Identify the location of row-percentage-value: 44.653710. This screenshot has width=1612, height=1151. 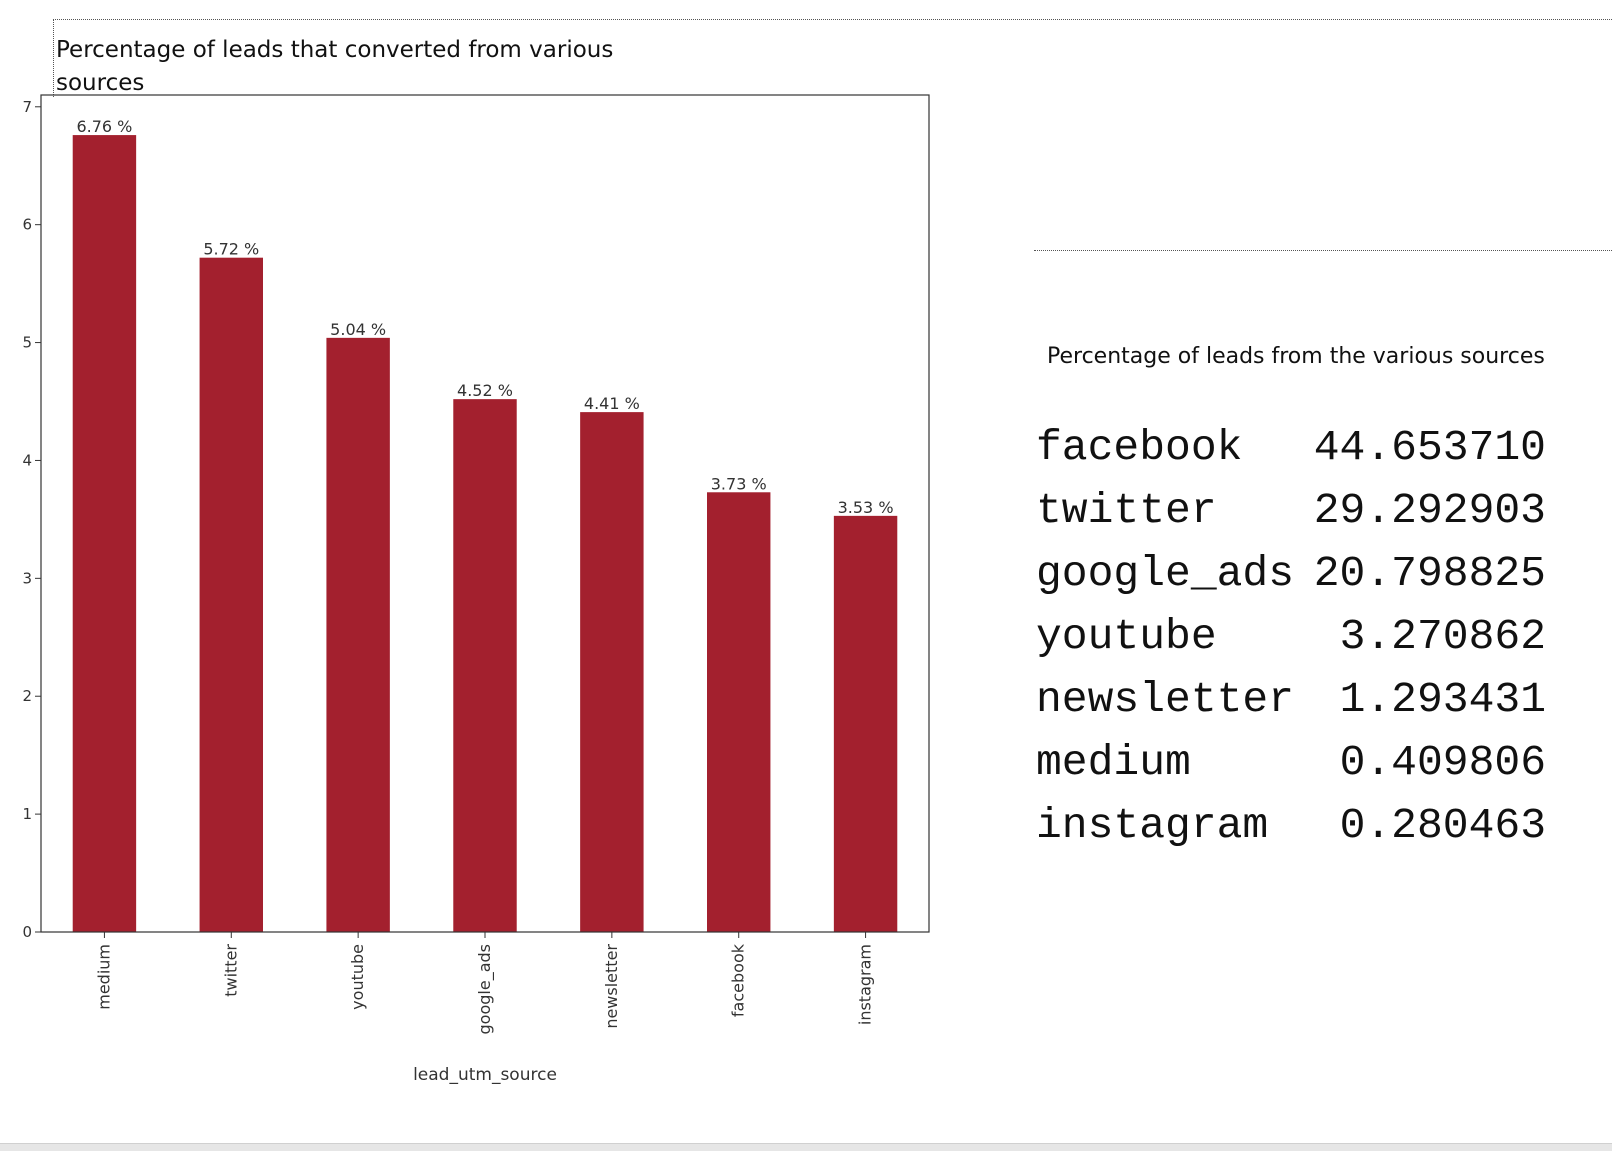
(1429, 447).